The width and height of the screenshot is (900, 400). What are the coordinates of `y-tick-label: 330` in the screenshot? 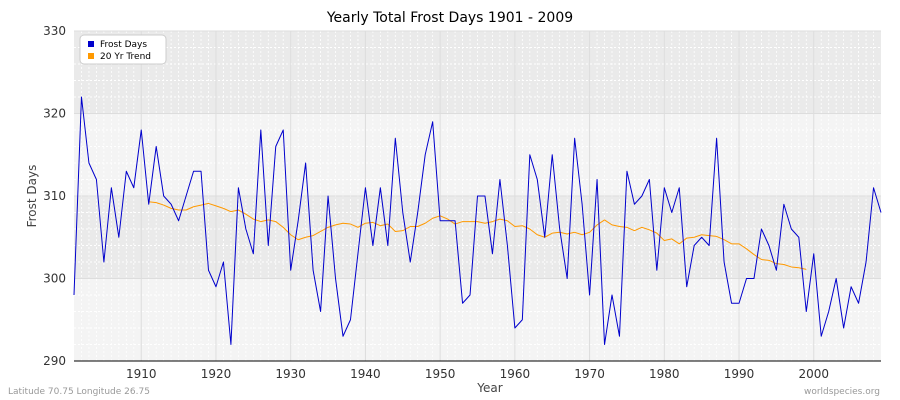 It's located at (54, 31).